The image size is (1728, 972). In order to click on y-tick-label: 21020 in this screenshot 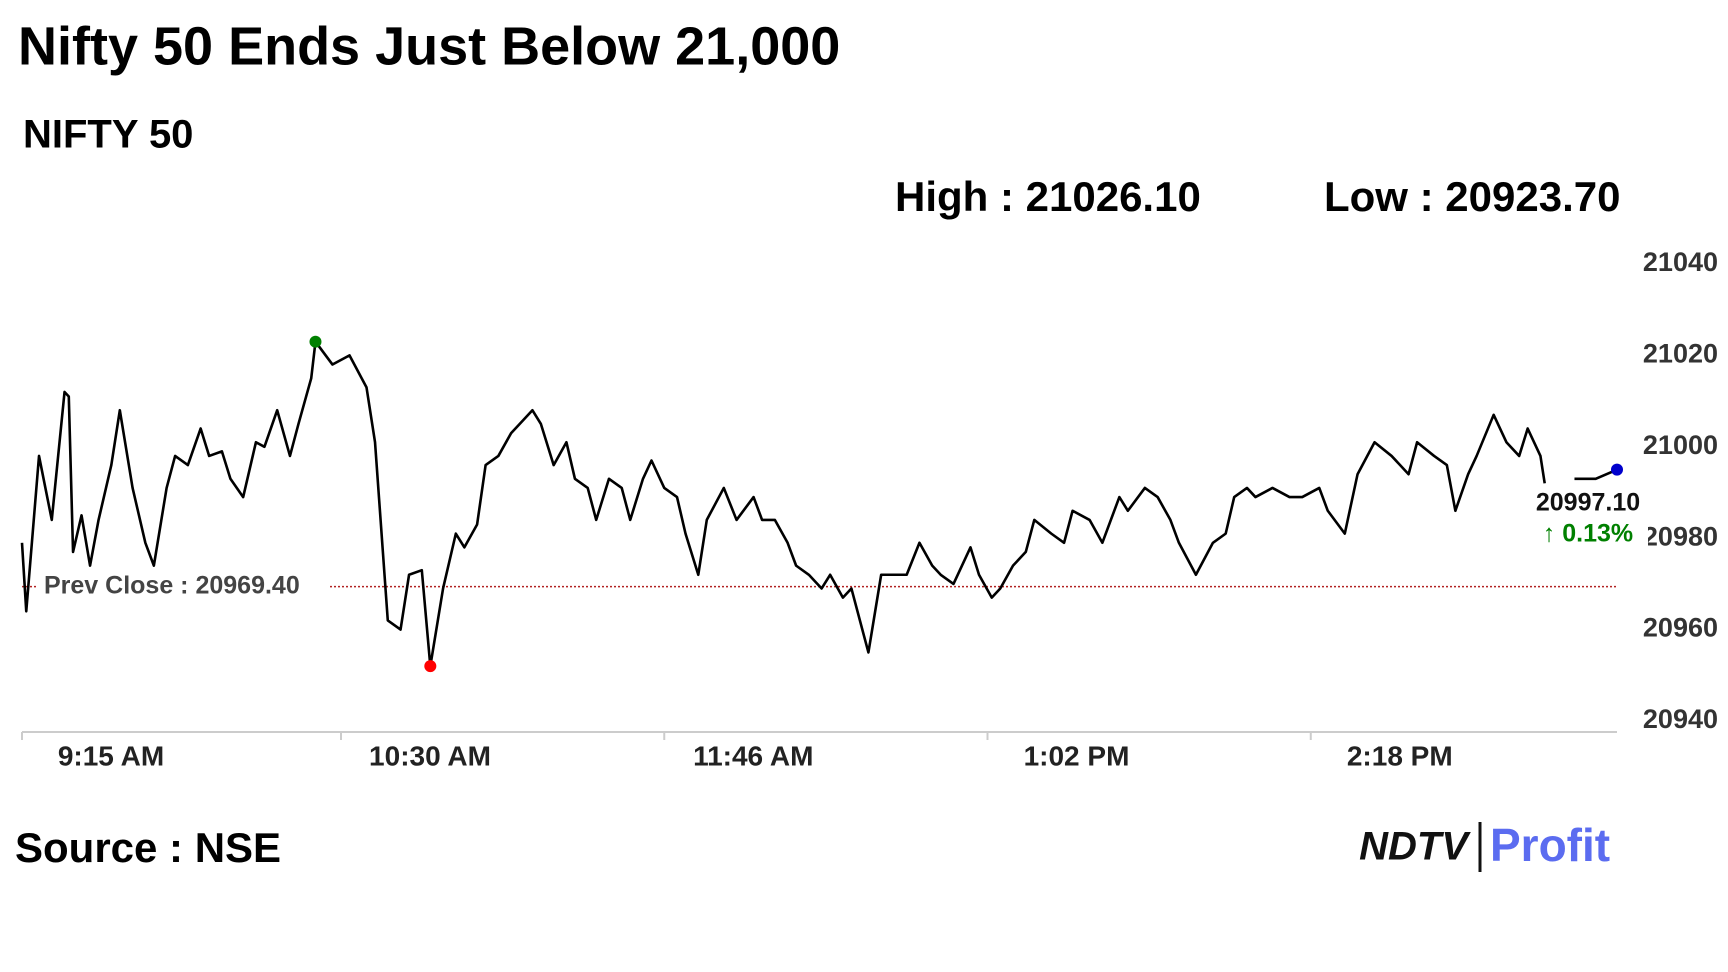, I will do `click(1680, 354)`.